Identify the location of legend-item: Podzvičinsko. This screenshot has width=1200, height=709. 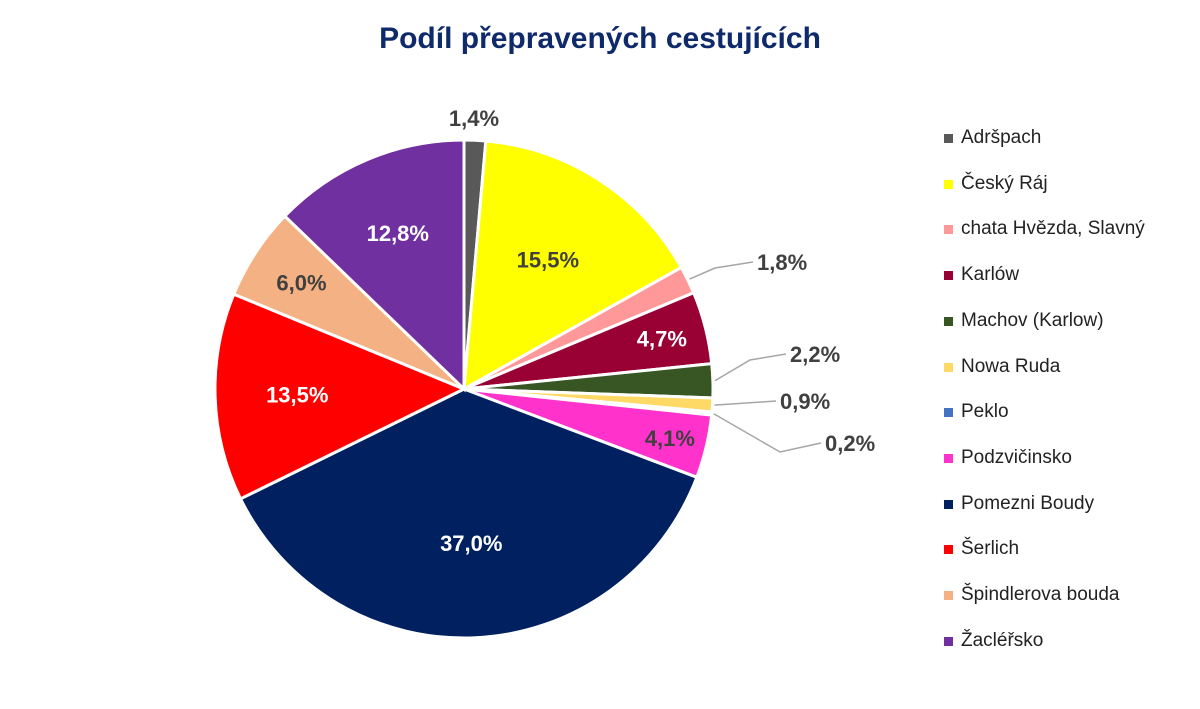
(1064, 459).